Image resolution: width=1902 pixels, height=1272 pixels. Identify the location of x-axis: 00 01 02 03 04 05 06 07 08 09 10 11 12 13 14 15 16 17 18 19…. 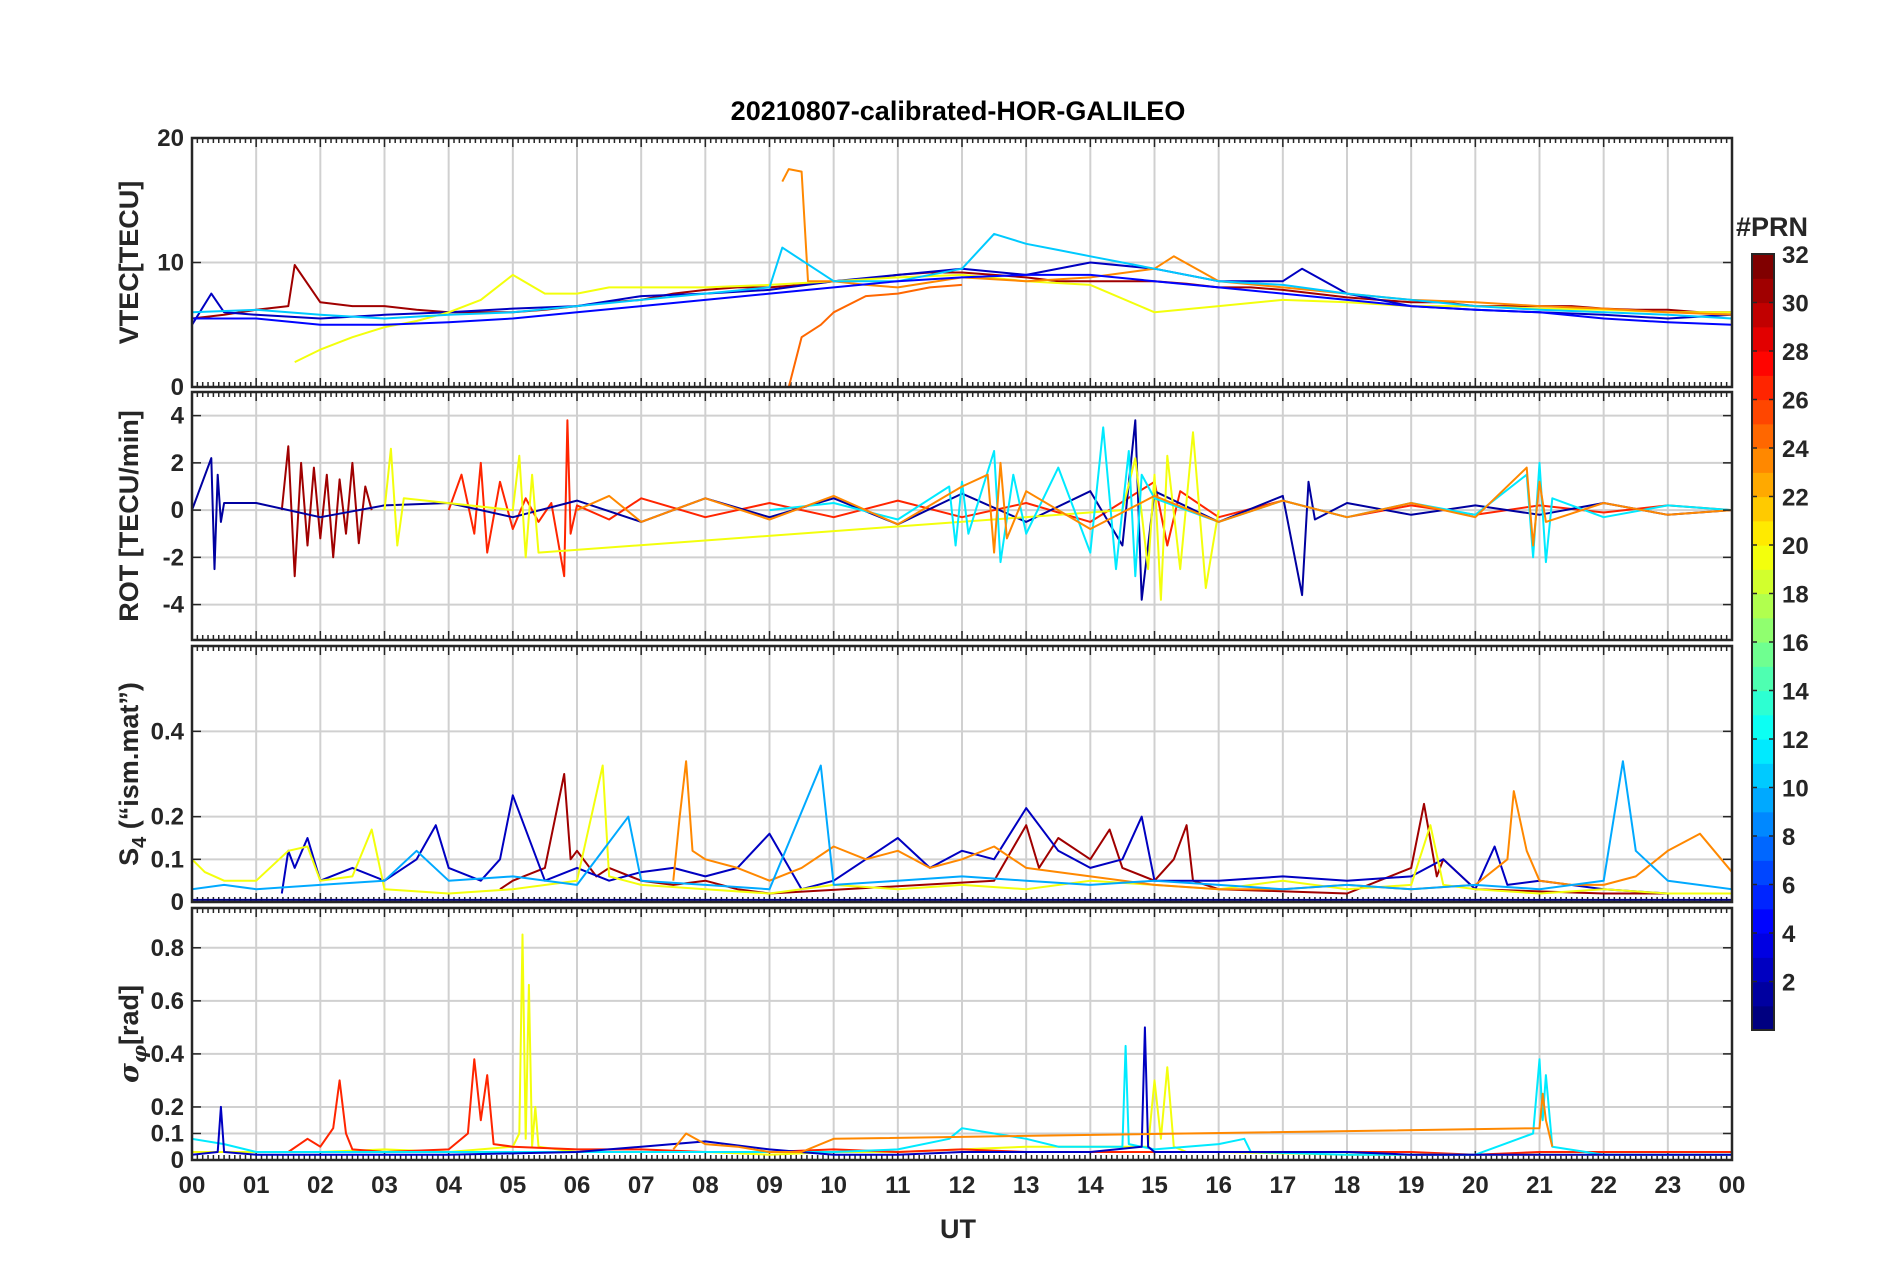
(962, 1185).